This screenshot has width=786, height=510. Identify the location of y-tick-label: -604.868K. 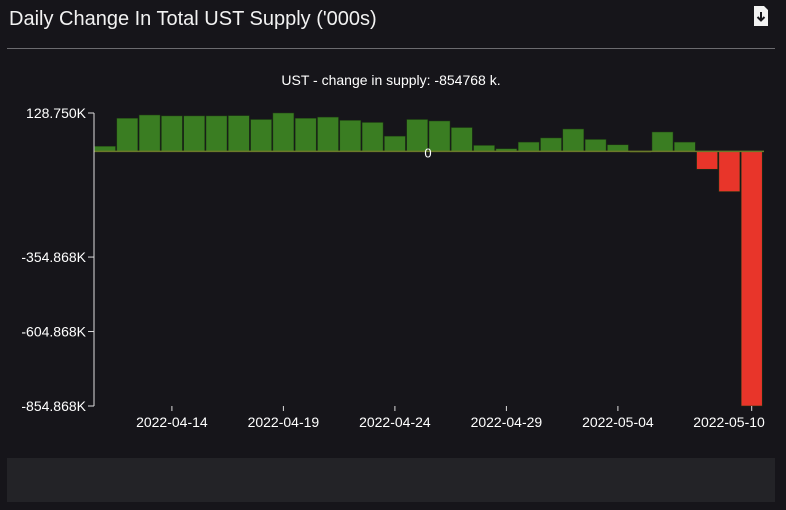
(53, 332).